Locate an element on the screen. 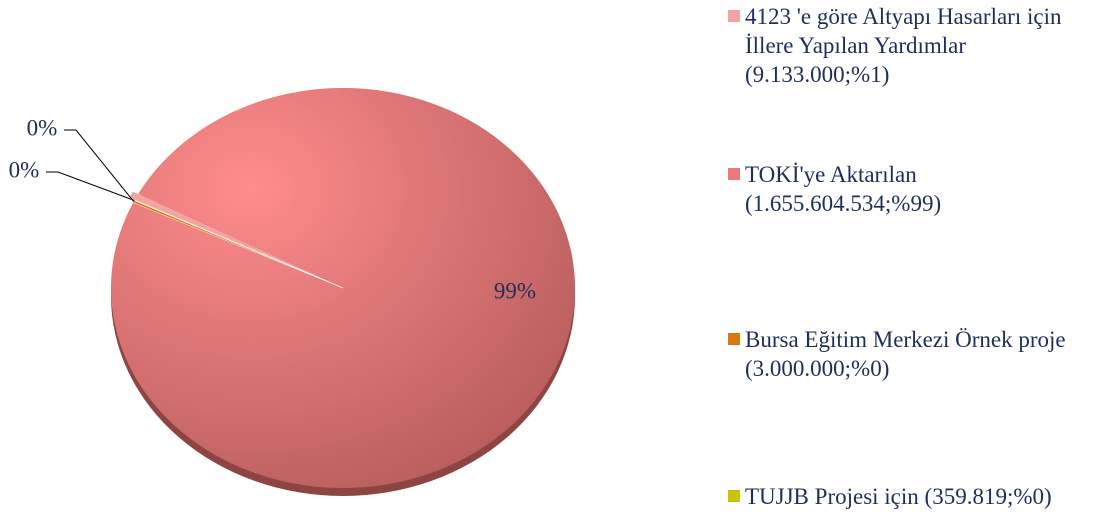 The image size is (1119, 519). legend-label: TUJJB Projesi için (359.819;%0) is located at coordinates (898, 496).